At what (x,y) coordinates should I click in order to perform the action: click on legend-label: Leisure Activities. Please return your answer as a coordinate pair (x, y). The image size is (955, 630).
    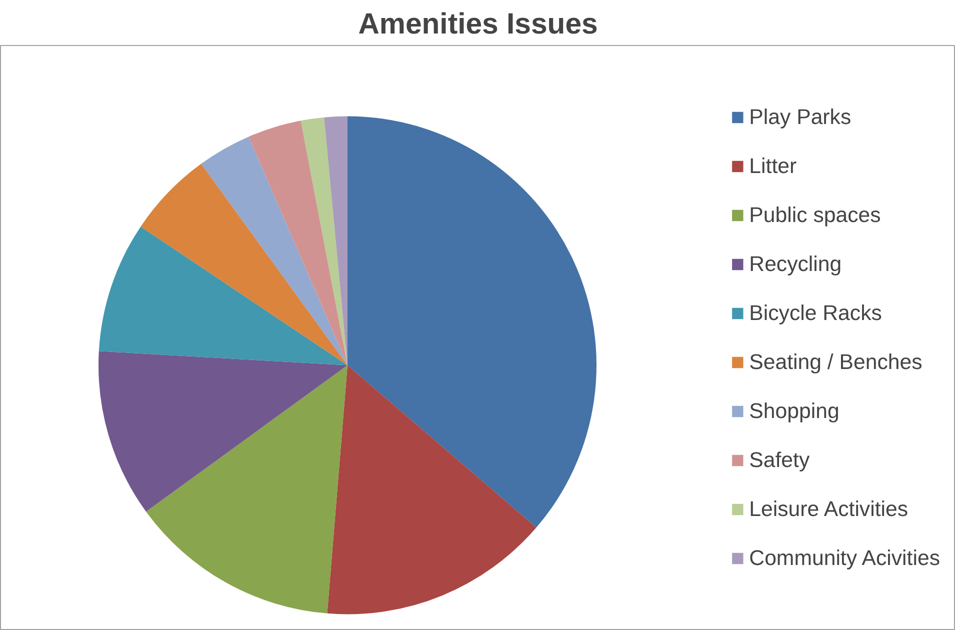
    Looking at the image, I should click on (828, 509).